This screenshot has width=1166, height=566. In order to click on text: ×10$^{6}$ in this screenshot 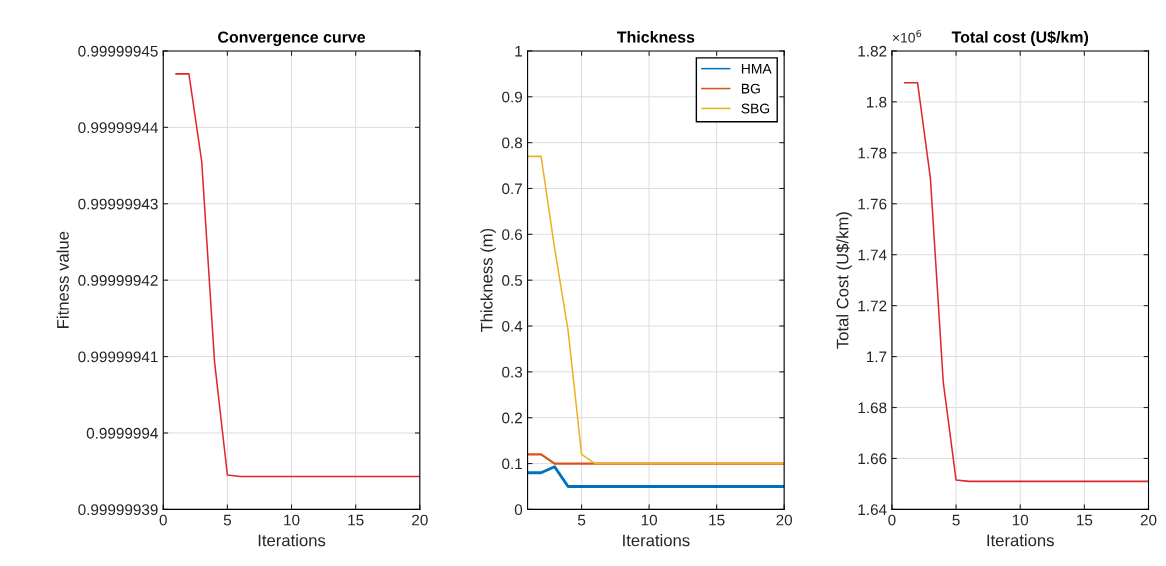, I will do `click(907, 36)`.